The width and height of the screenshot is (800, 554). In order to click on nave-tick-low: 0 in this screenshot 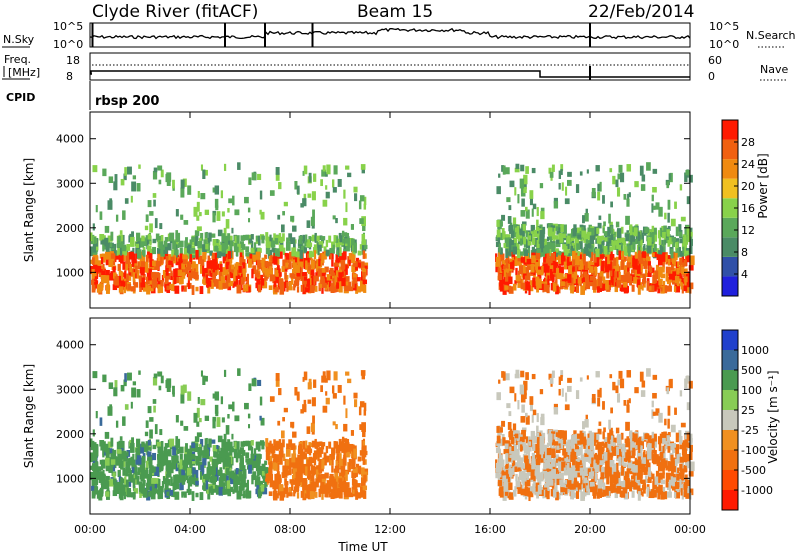, I will do `click(711, 76)`.